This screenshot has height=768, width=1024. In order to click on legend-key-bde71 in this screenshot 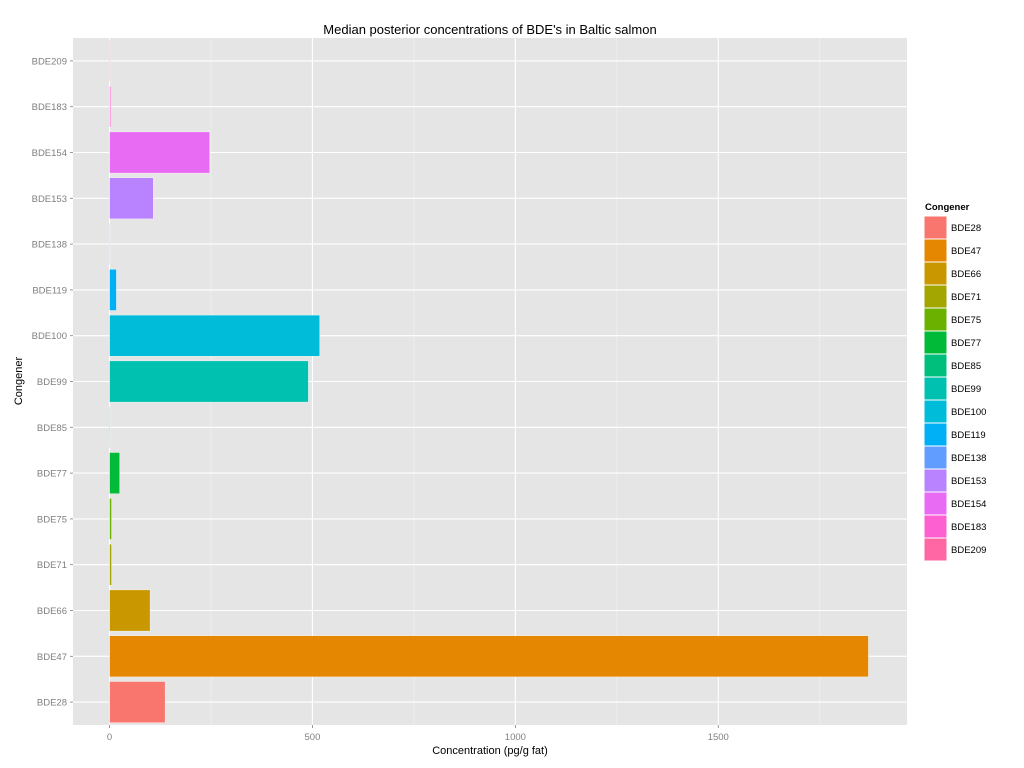, I will do `click(935, 296)`.